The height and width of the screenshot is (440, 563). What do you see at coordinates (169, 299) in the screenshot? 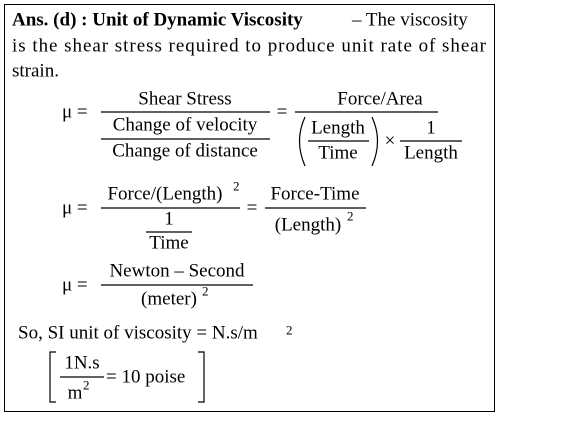
I see `denominator: (meter)` at bounding box center [169, 299].